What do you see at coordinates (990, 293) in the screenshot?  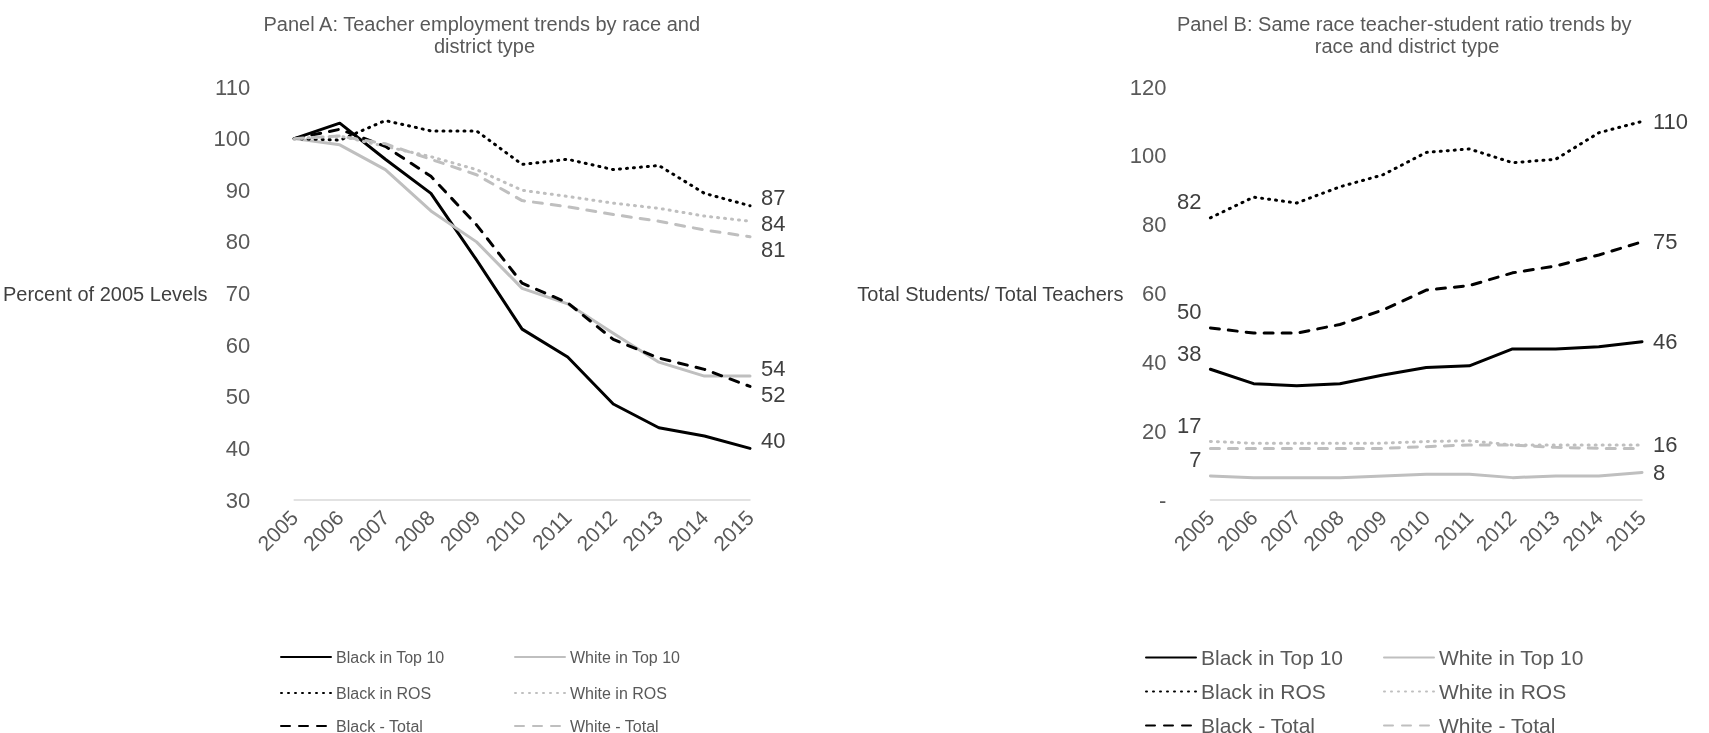 I see `y-axis-title: Total Students/ Total Teachers` at bounding box center [990, 293].